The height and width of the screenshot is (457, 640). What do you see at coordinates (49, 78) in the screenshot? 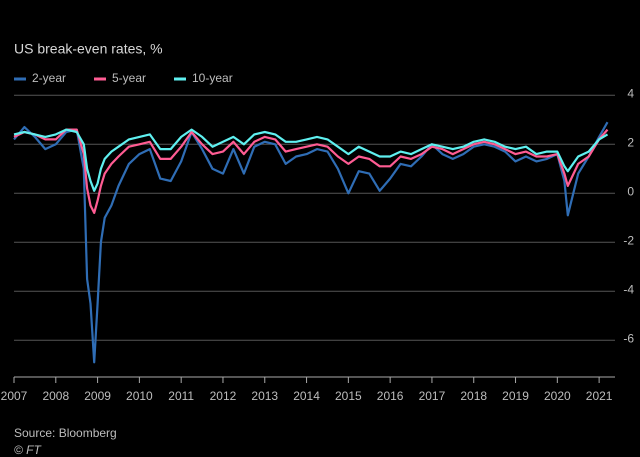
I see `legend-label: 2-year` at bounding box center [49, 78].